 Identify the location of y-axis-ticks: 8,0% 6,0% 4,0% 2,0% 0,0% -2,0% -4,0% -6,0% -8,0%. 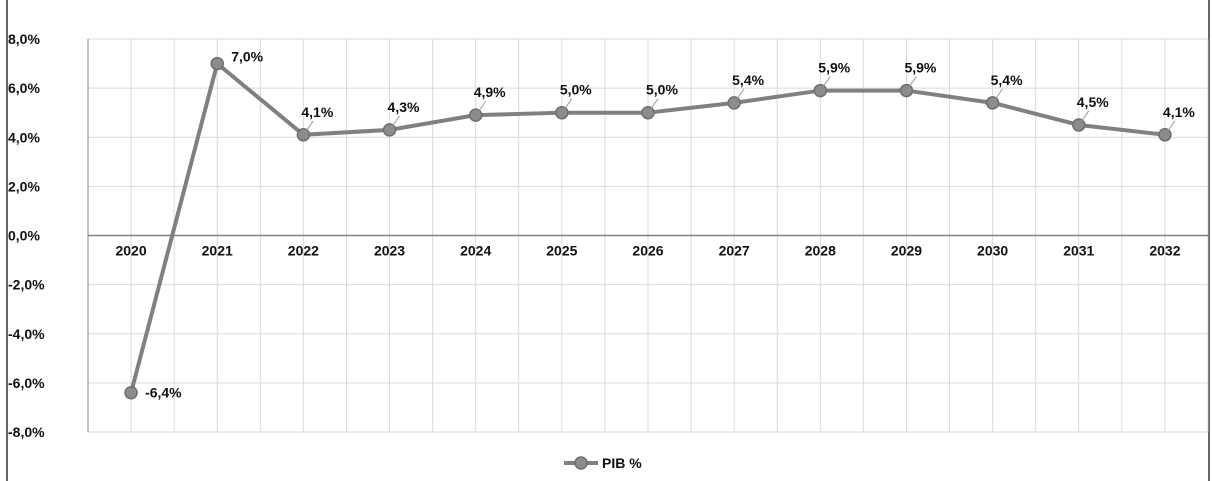
(26, 235).